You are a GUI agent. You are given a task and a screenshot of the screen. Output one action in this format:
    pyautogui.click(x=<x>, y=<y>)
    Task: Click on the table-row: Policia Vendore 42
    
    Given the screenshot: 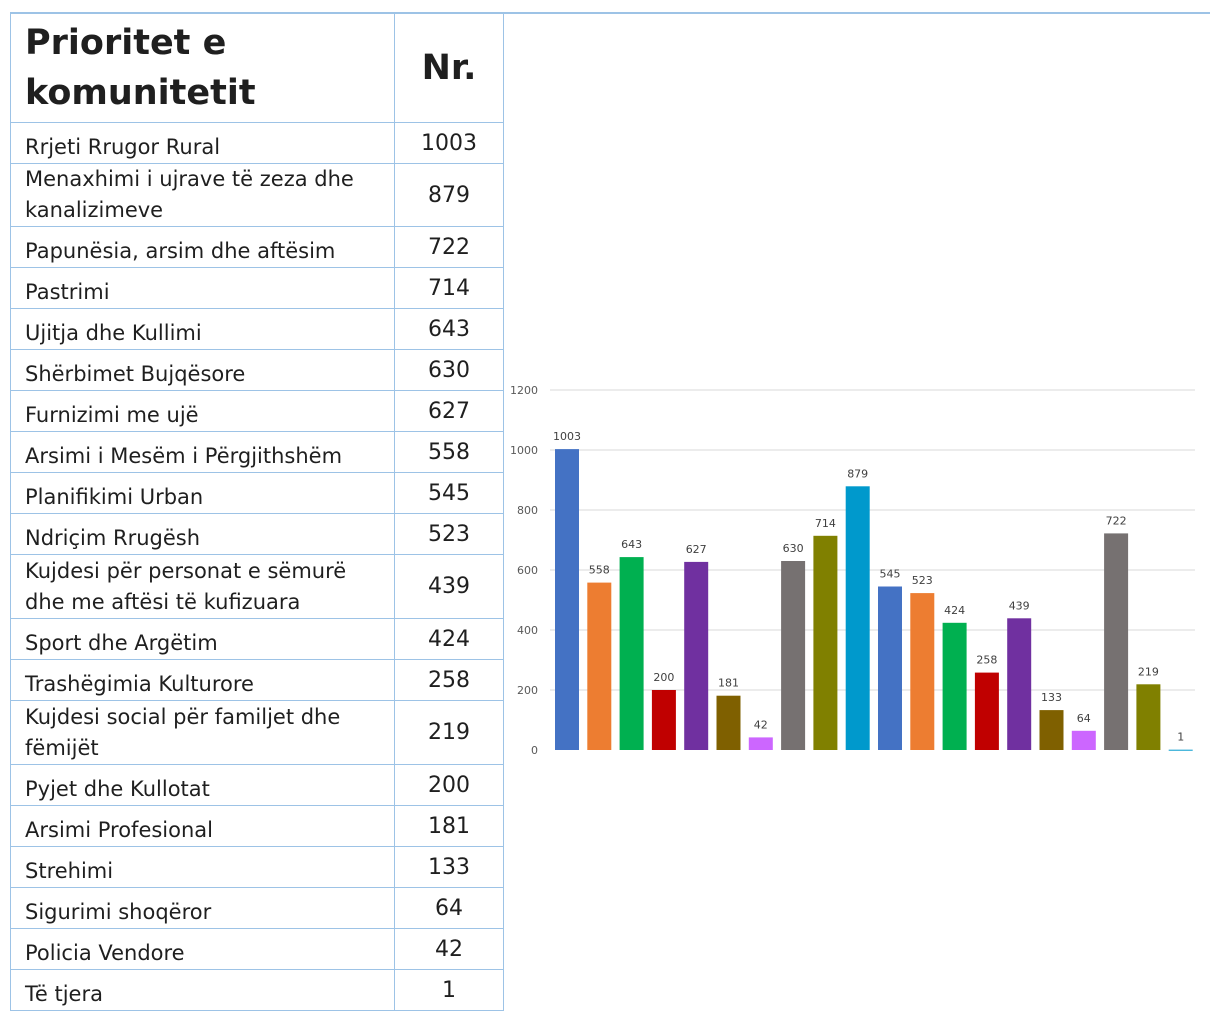 What is the action you would take?
    pyautogui.click(x=257, y=949)
    